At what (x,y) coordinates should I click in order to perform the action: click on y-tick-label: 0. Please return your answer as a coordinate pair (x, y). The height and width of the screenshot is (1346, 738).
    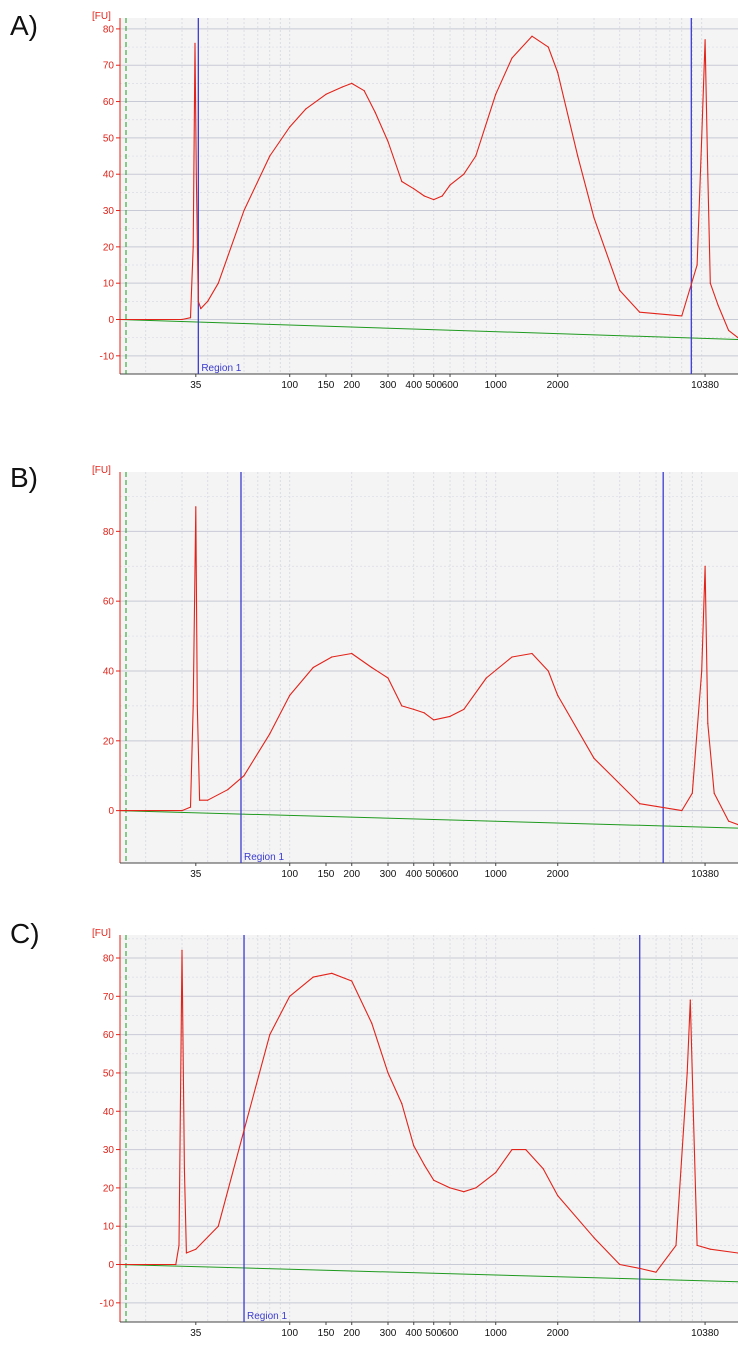
    Looking at the image, I should click on (111, 320).